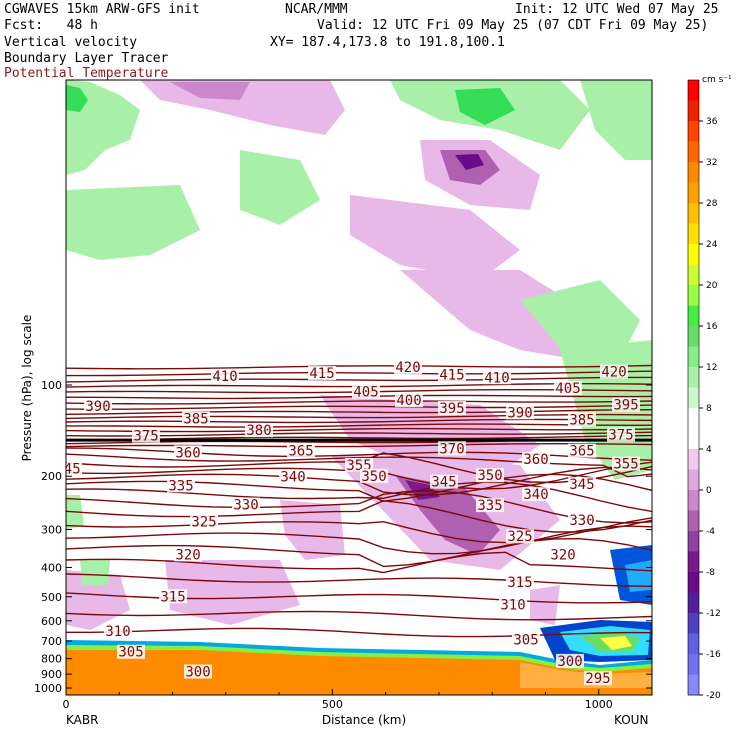 This screenshot has height=740, width=740. I want to click on y-tick-label-7: 800, so click(51, 659).